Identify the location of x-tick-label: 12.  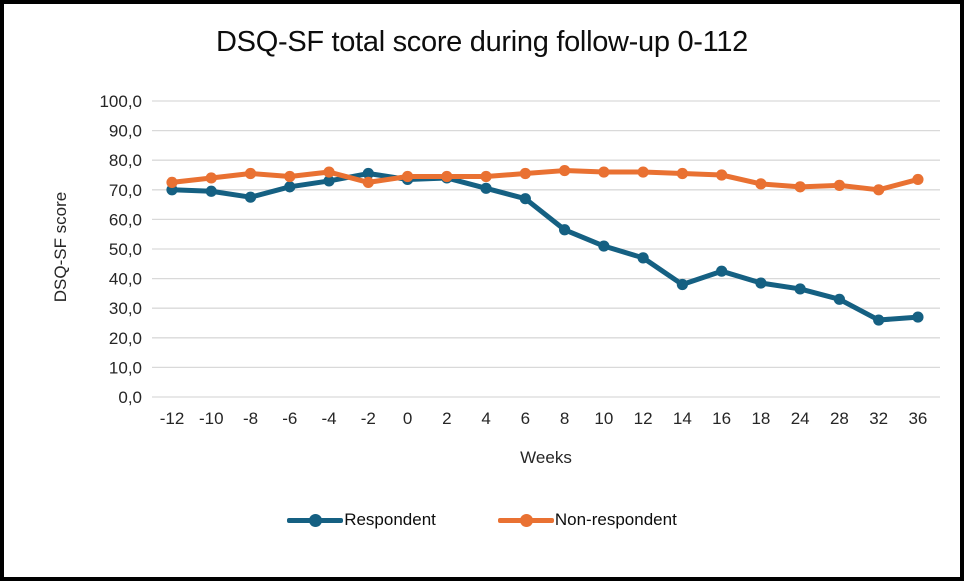
(643, 418).